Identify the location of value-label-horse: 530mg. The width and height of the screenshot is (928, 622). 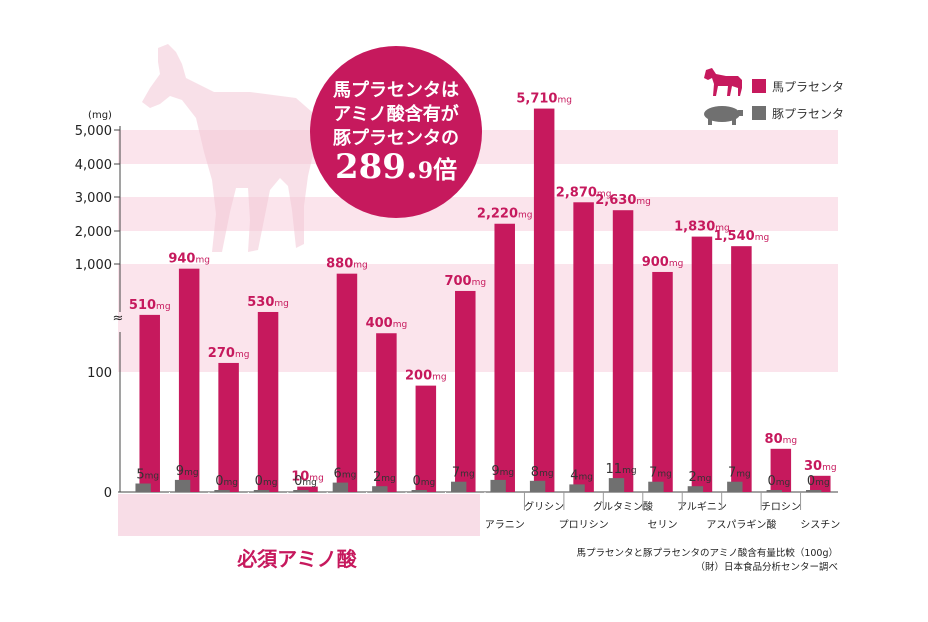
(268, 302).